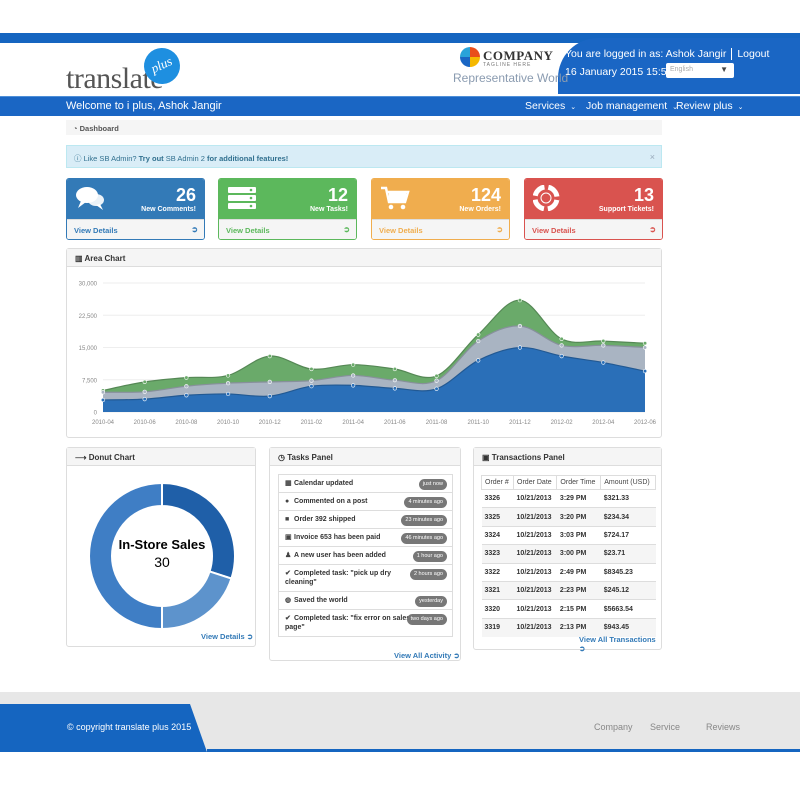 This screenshot has height=800, width=800. Describe the element at coordinates (365, 537) in the screenshot. I see `task-item: ▣ Invoice 653 has been paid 46 minutes ago` at that location.